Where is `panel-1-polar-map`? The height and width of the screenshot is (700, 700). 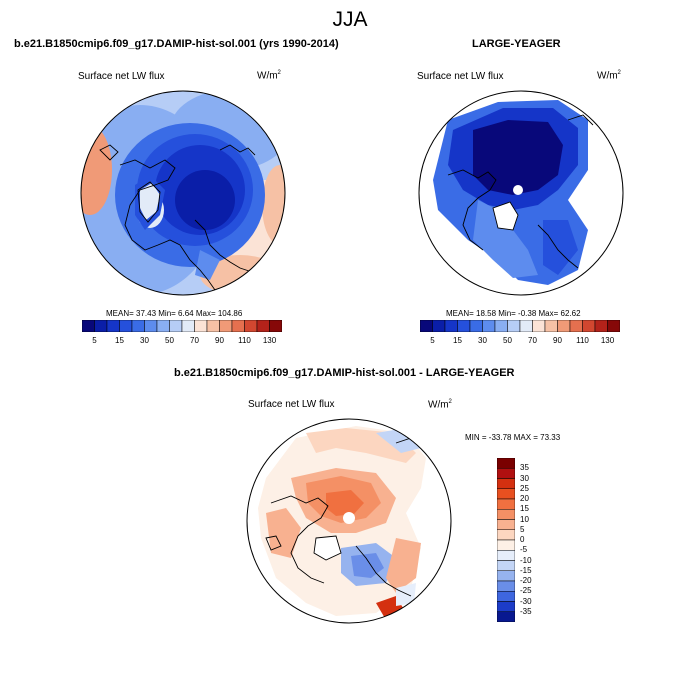 panel-1-polar-map is located at coordinates (183, 193).